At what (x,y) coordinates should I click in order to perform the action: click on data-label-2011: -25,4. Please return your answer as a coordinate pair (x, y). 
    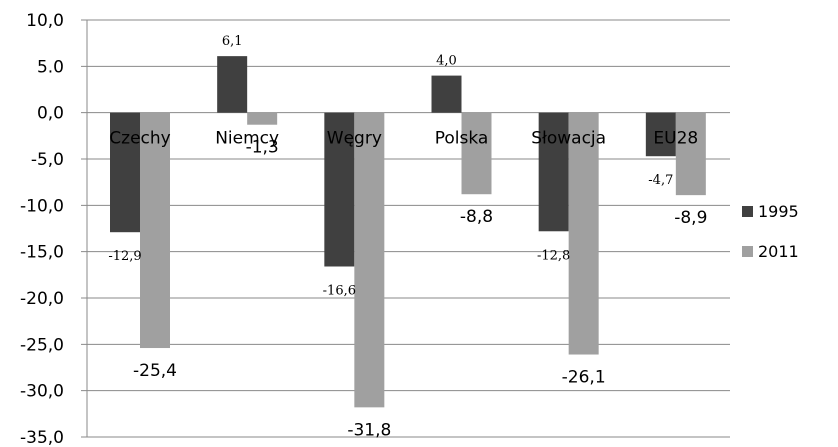
    Looking at the image, I should click on (155, 371).